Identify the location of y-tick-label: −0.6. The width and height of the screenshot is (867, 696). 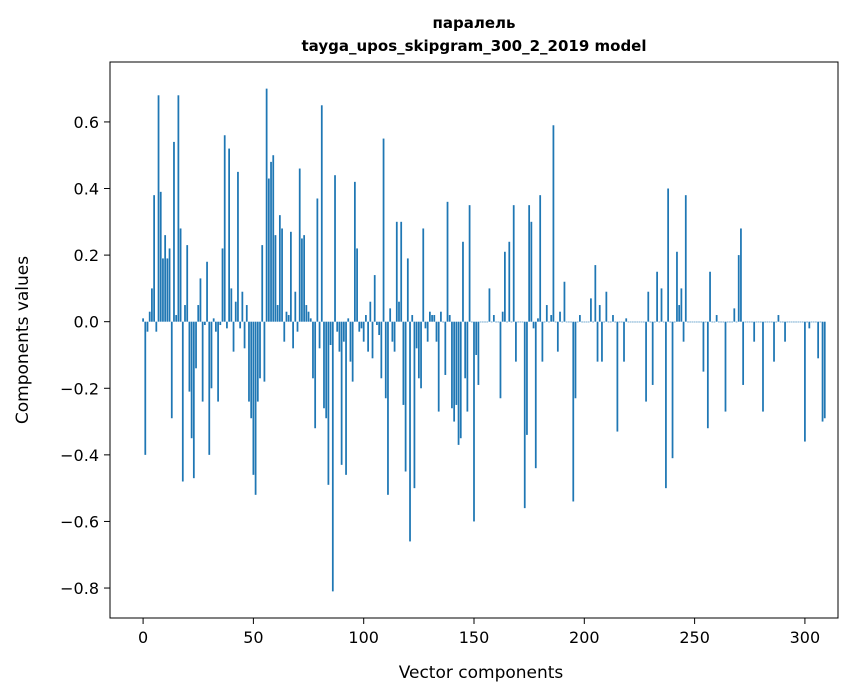
(79, 521).